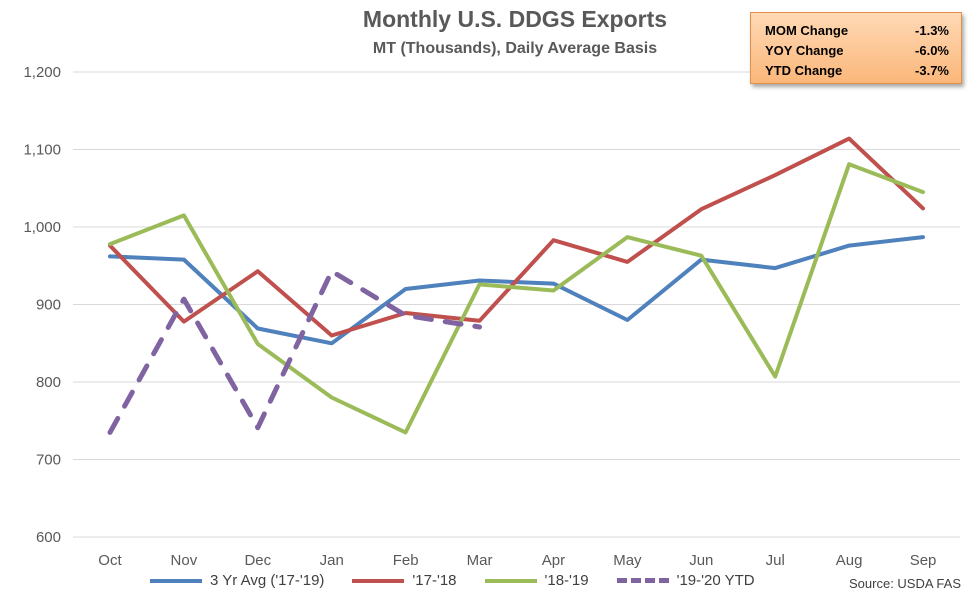 The width and height of the screenshot is (975, 601). I want to click on legend-item-17-18: '17-'18, so click(404, 580).